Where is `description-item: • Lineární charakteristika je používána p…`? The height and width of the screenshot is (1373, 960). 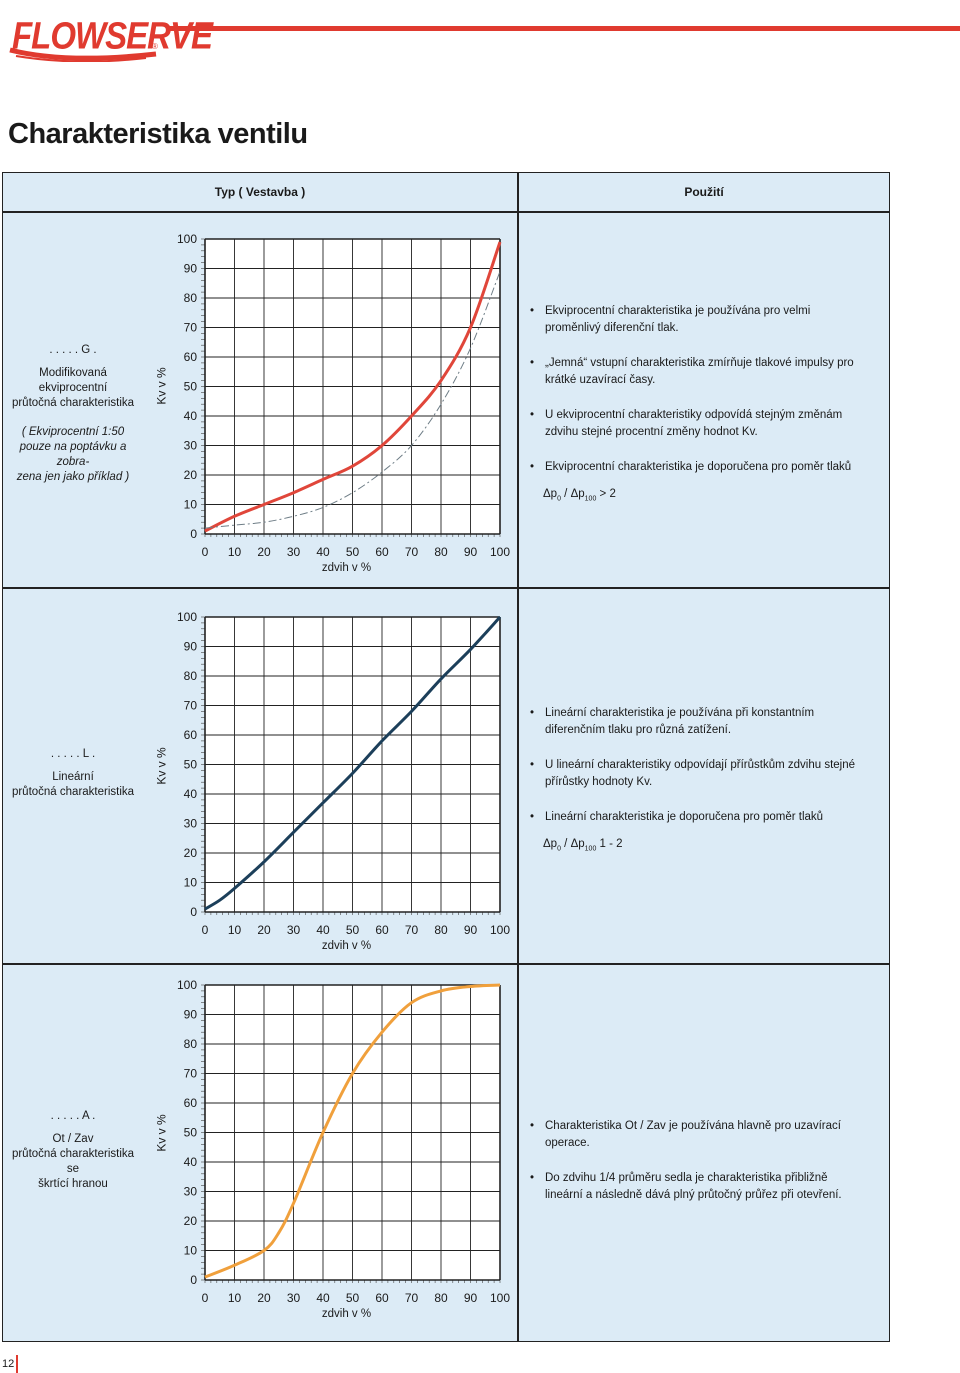
description-item: • Lineární charakteristika je používána p… is located at coordinates (672, 721).